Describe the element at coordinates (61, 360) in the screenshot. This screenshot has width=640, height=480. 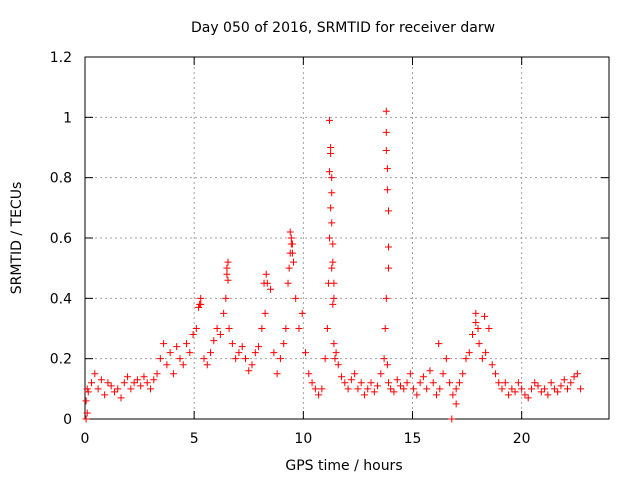
I see `y-tick-label: 0.2` at that location.